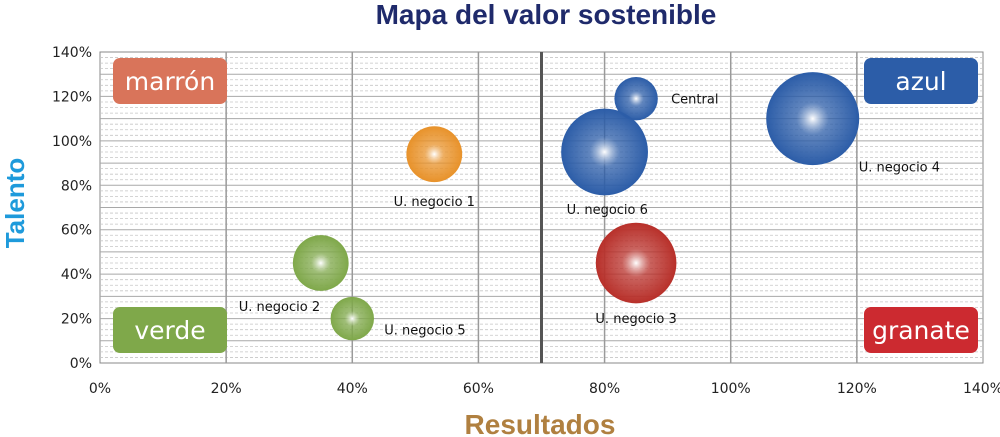 The height and width of the screenshot is (437, 1000). I want to click on bubble-label: U. negocio 3, so click(635, 319).